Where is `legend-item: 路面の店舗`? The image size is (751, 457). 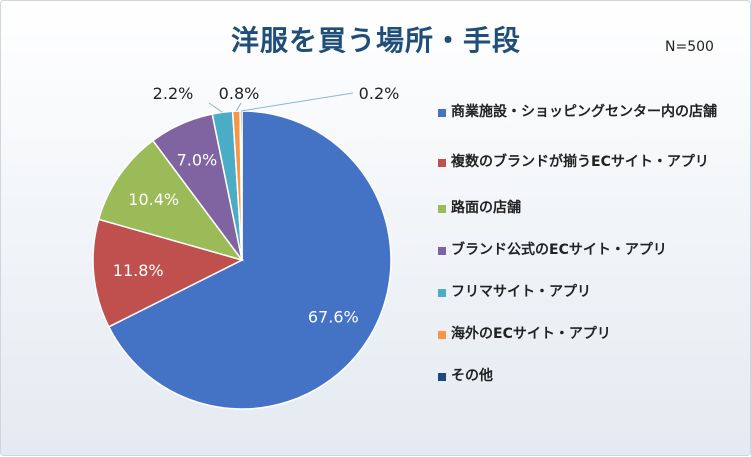 legend-item: 路面の店舗 is located at coordinates (587, 208).